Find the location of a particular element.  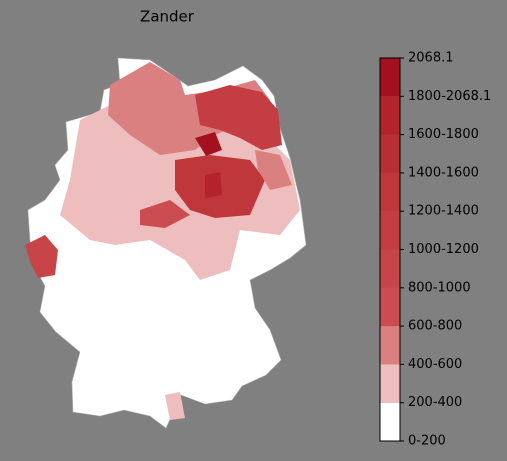

region-medium is located at coordinates (189, 108).